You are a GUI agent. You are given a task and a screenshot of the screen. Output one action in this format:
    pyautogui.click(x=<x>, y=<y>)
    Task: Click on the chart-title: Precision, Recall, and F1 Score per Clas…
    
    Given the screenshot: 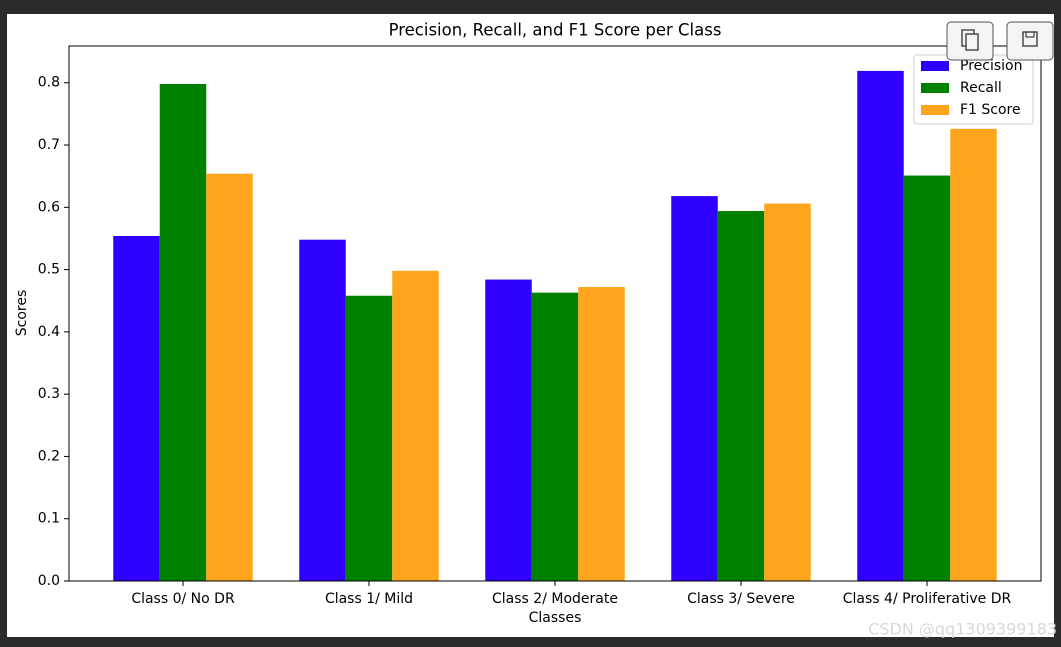 What is the action you would take?
    pyautogui.click(x=555, y=30)
    